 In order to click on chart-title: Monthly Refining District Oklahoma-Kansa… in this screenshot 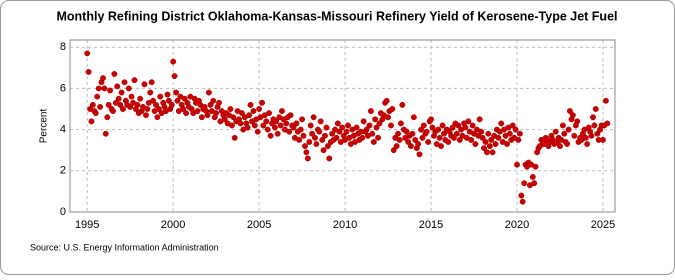, I will do `click(337, 16)`.